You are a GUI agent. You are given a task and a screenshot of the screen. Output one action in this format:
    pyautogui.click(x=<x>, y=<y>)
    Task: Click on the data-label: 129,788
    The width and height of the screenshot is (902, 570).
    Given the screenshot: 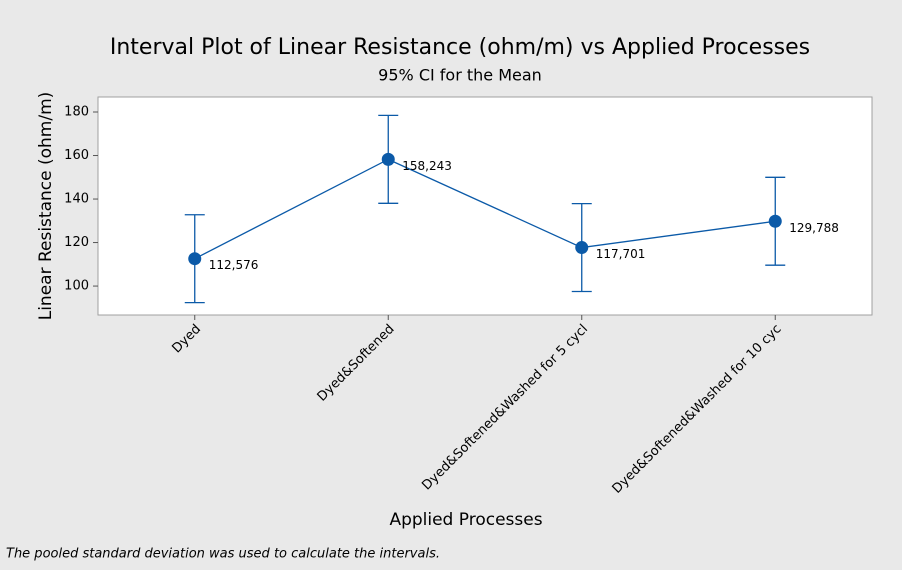 What is the action you would take?
    pyautogui.click(x=814, y=228)
    